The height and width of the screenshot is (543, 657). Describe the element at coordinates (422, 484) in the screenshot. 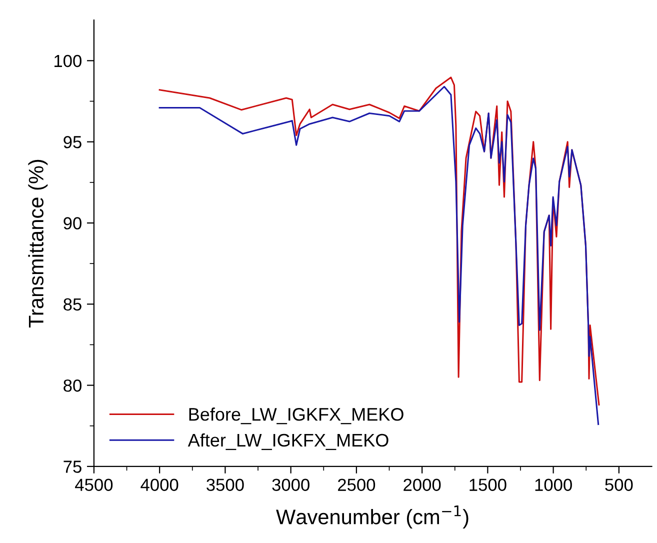

I see `x-tick-label: 2000` at that location.